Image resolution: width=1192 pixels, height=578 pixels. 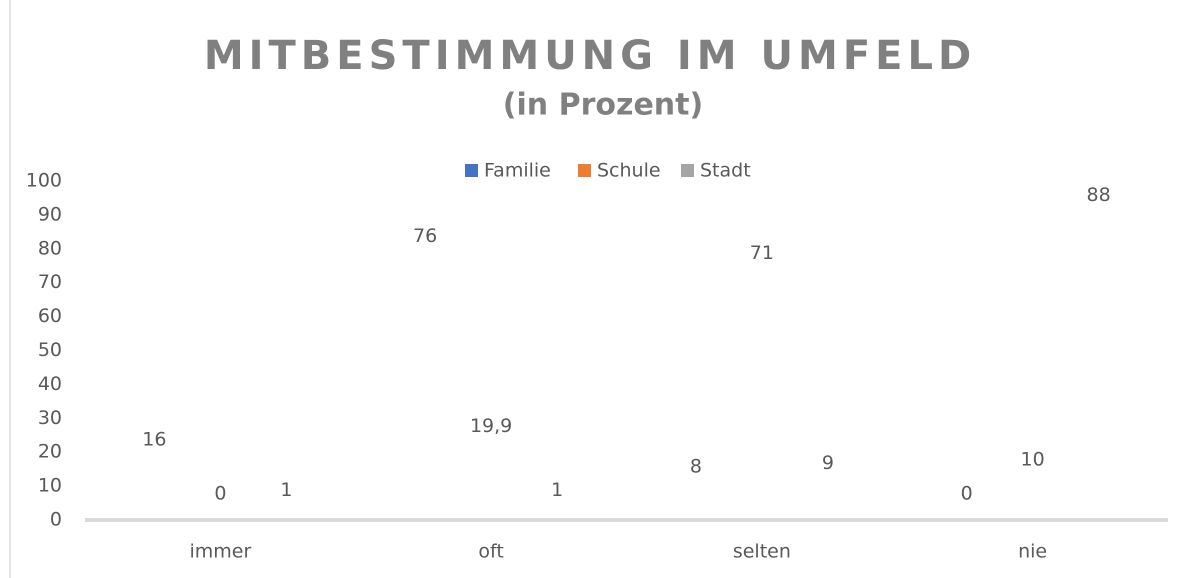 I want to click on y-tick-label: 20, so click(x=50, y=452).